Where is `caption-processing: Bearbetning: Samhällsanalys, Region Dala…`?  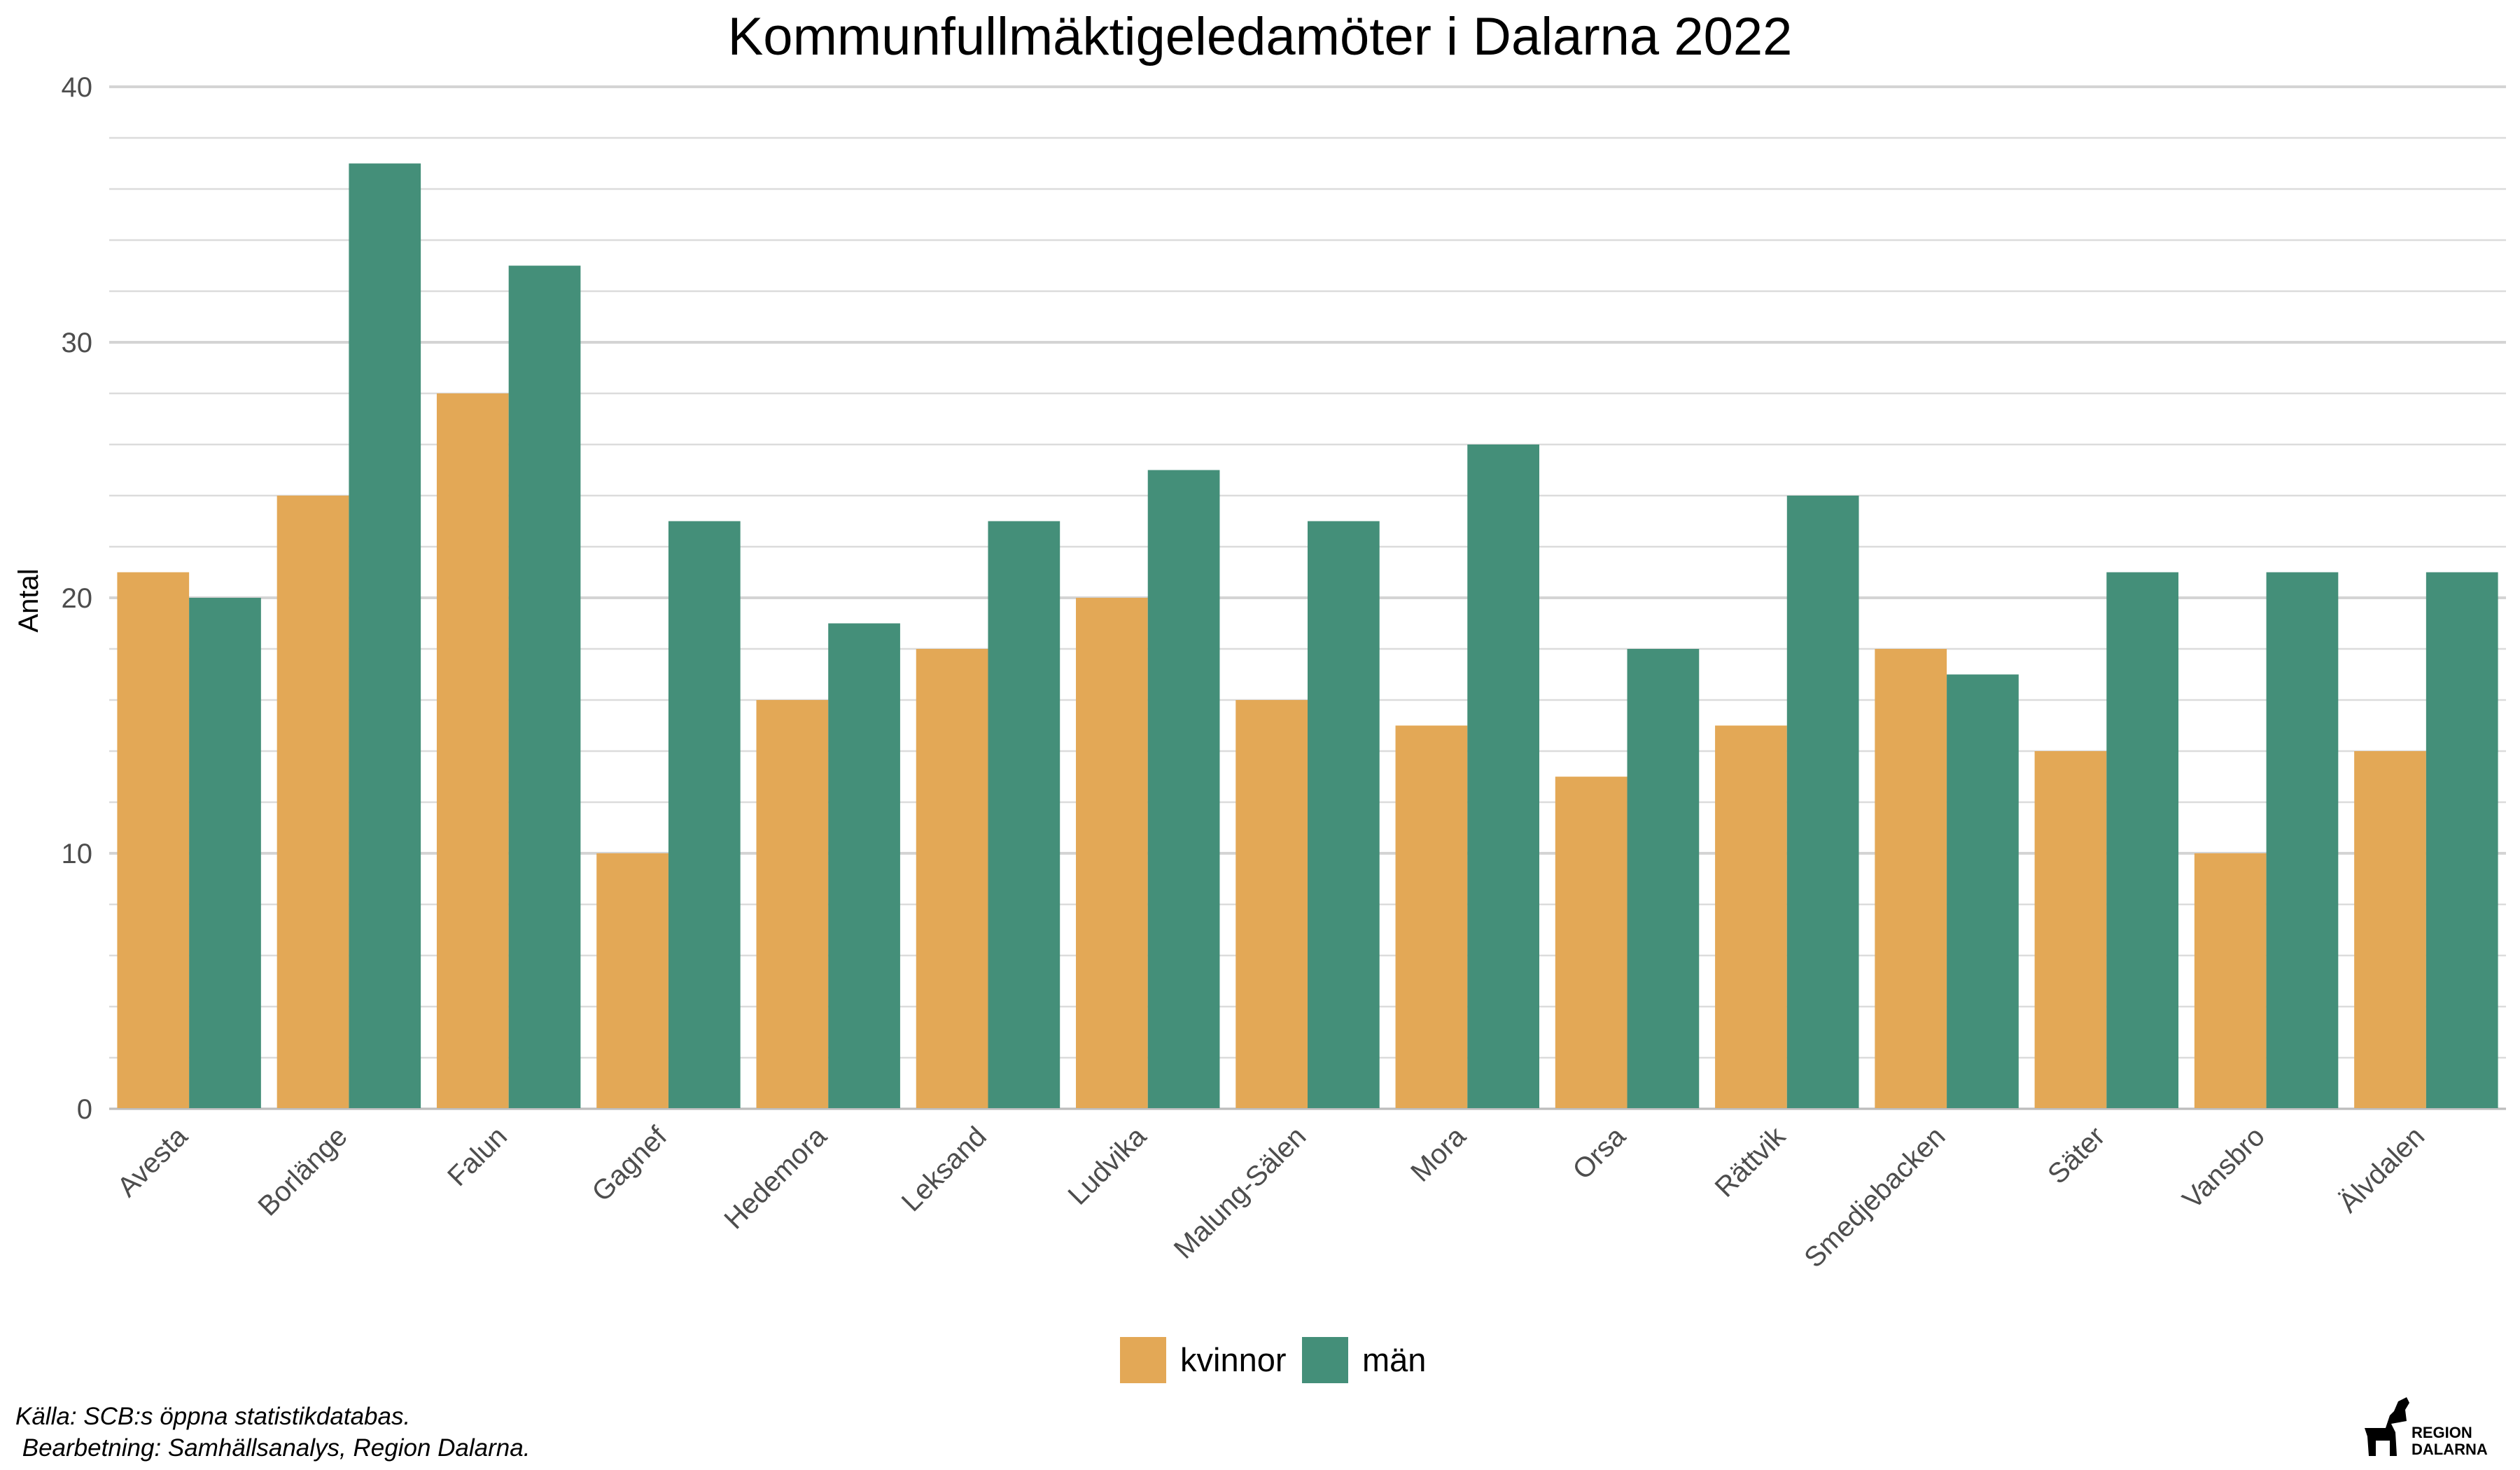
caption-processing: Bearbetning: Samhällsanalys, Region Dala… is located at coordinates (272, 1448).